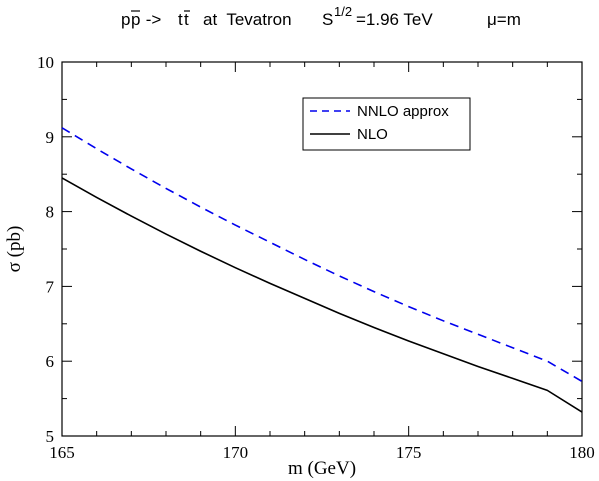  What do you see at coordinates (372, 134) in the screenshot?
I see `legend-label-nlo: NLO` at bounding box center [372, 134].